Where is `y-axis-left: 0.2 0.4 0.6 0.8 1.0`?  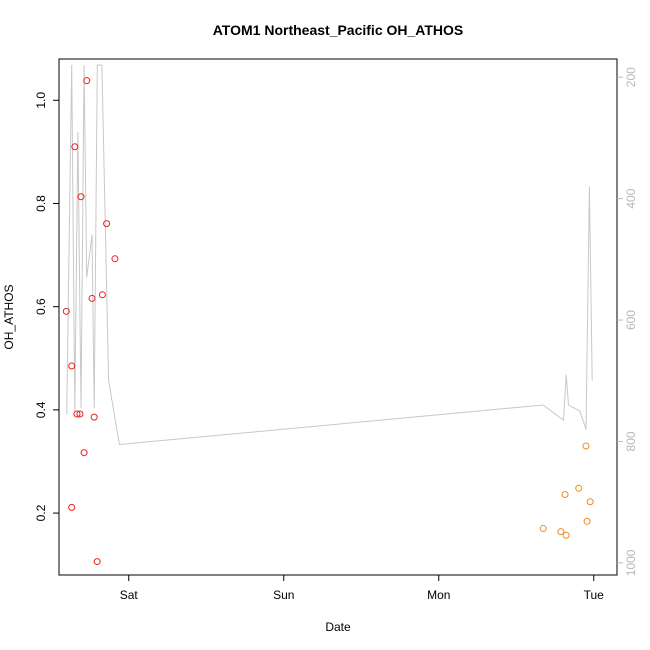
y-axis-left: 0.2 0.4 0.6 0.8 1.0 is located at coordinates (46, 306).